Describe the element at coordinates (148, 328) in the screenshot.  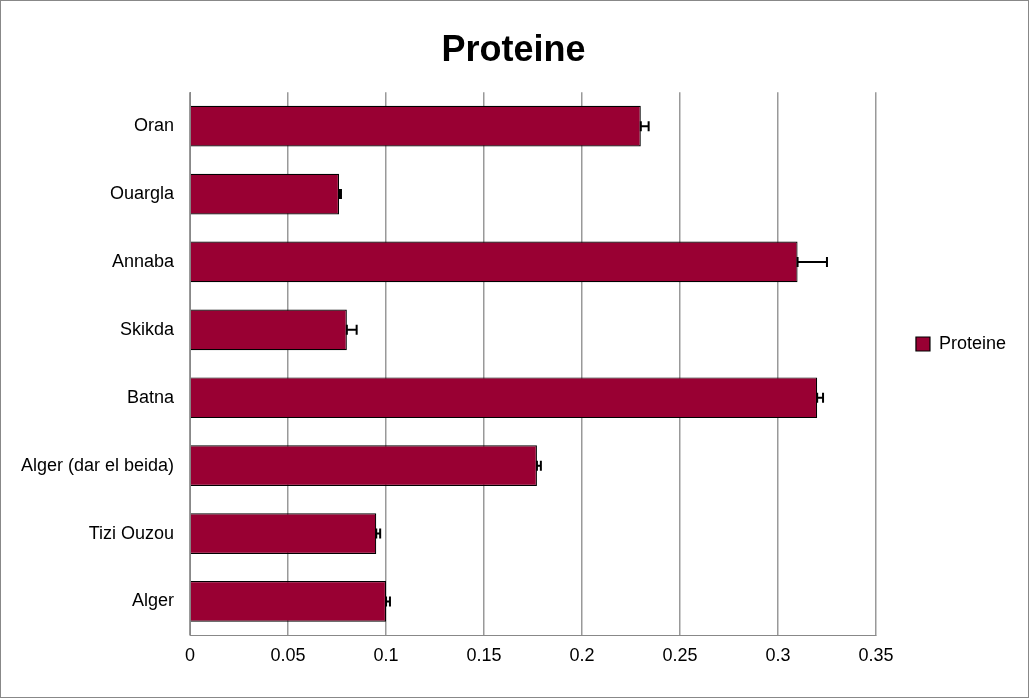
I see `y-tick-label: Skikda` at that location.